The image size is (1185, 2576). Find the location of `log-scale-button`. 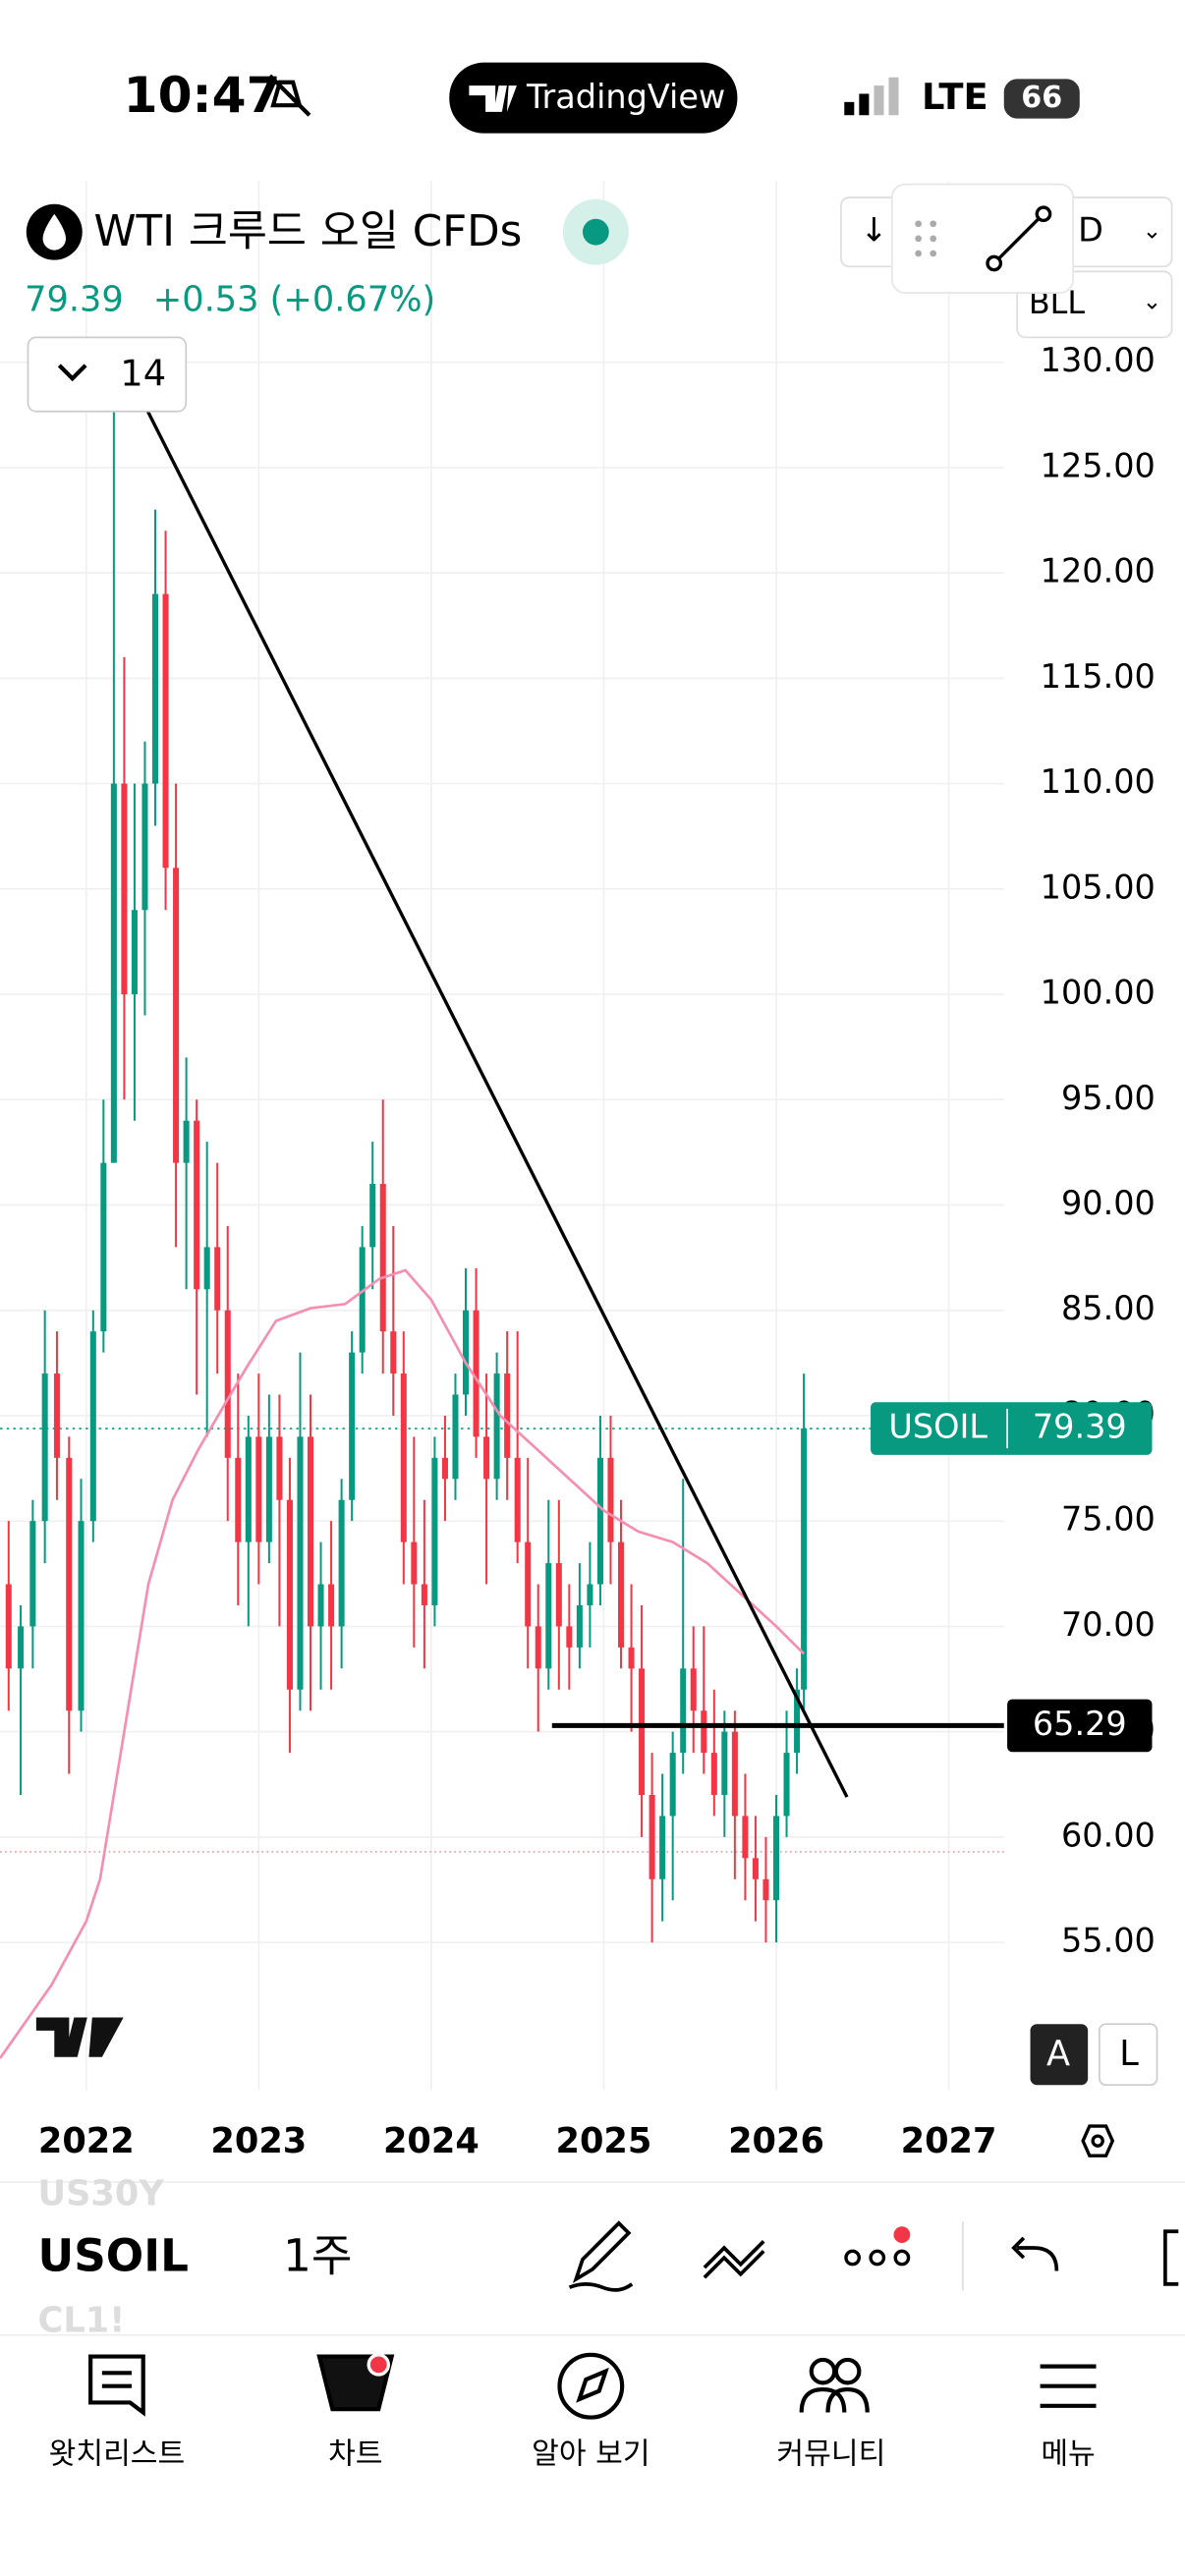

log-scale-button is located at coordinates (1129, 2055).